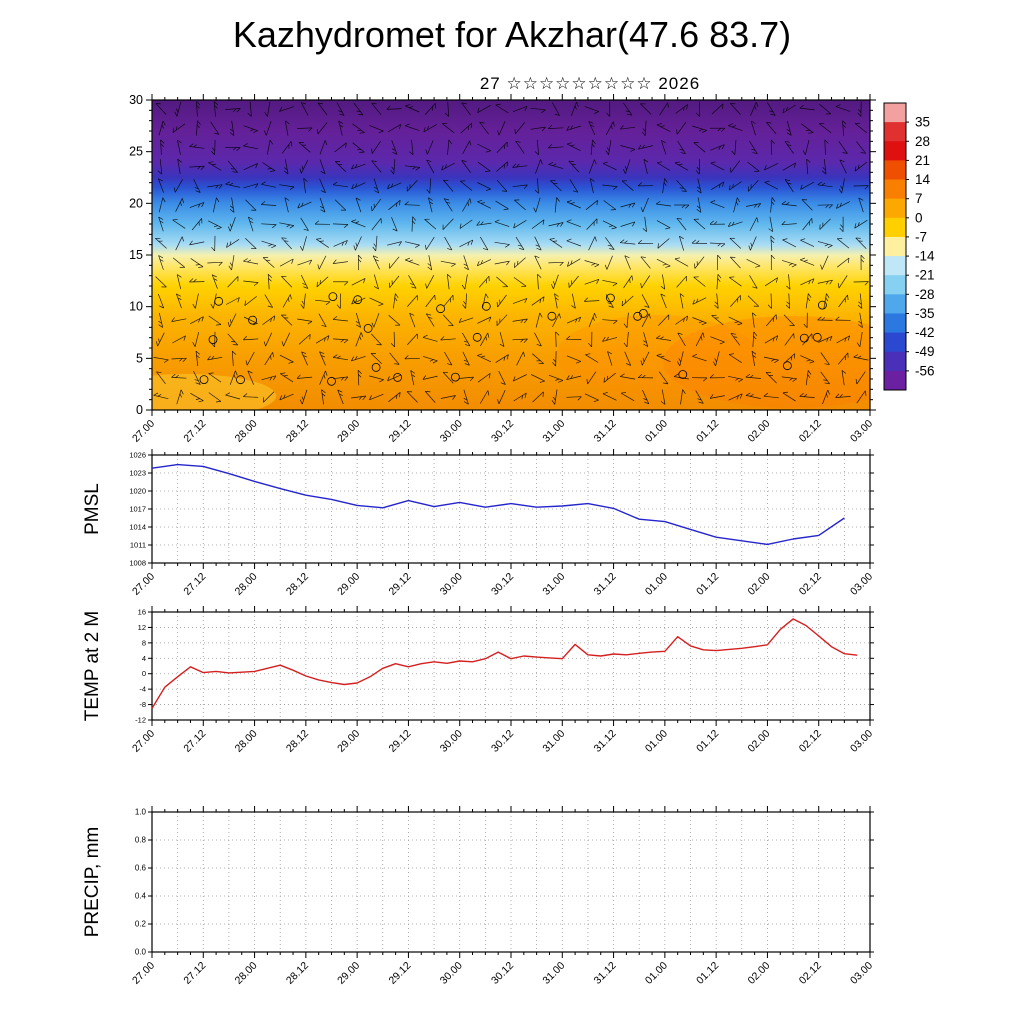 This screenshot has width=1024, height=1024. Describe the element at coordinates (136, 255) in the screenshot. I see `svg-text: 15` at that location.